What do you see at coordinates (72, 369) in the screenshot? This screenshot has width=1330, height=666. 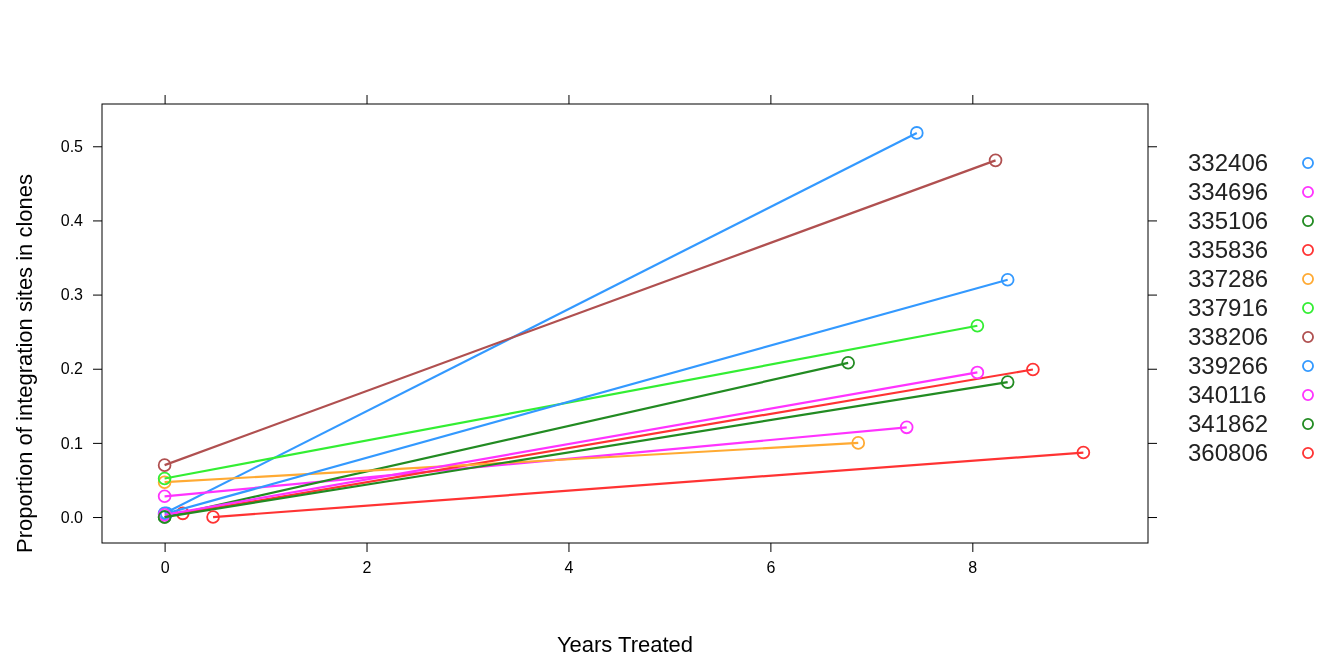 I see `y-tick-label: 0.2` at bounding box center [72, 369].